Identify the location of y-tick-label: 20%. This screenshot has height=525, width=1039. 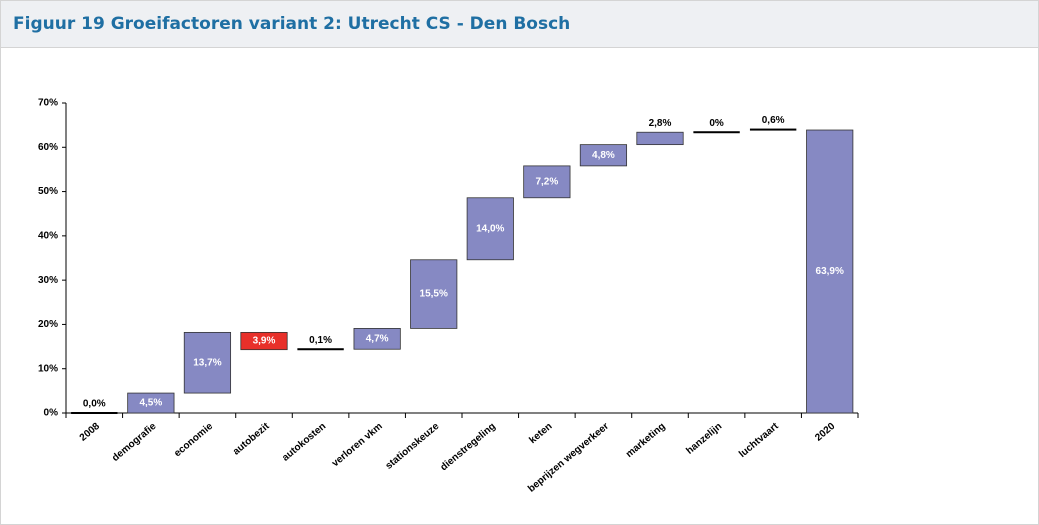
(48, 324).